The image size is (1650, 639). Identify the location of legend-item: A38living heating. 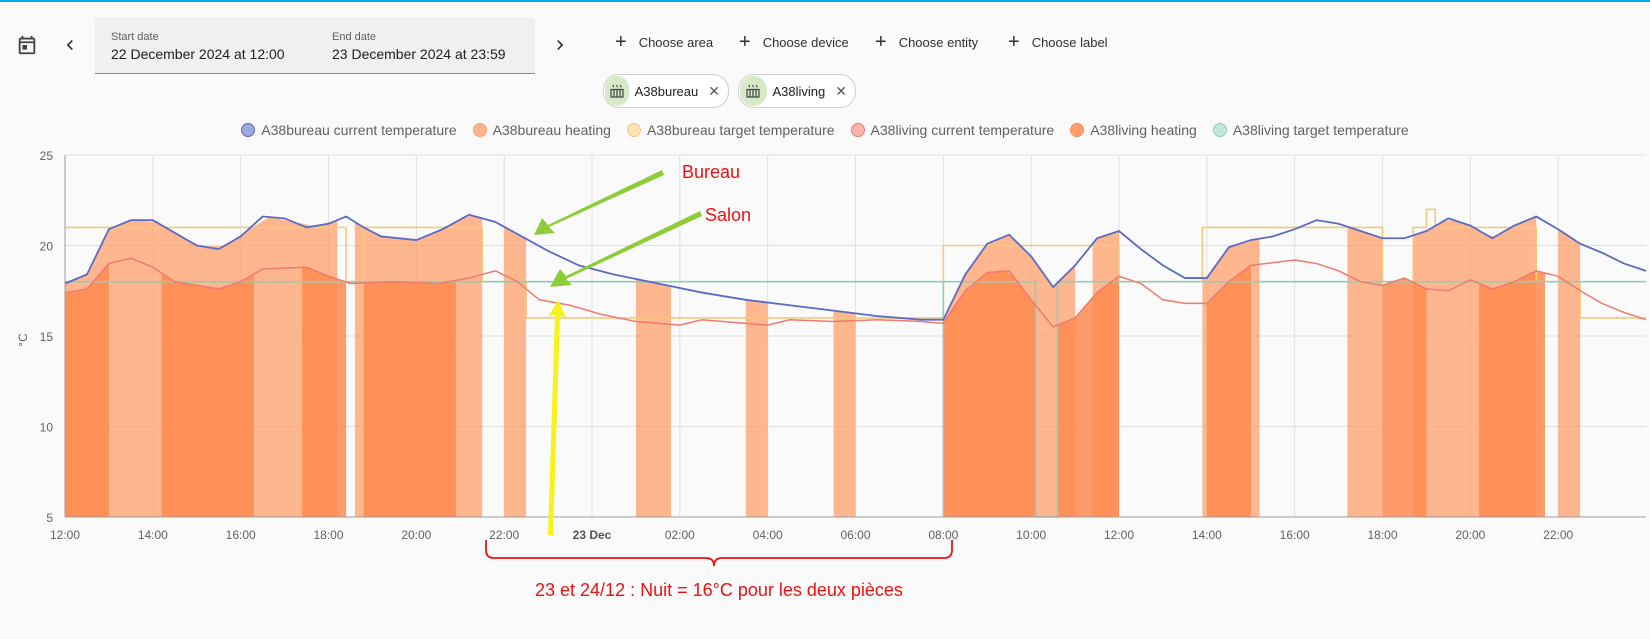
(1133, 130).